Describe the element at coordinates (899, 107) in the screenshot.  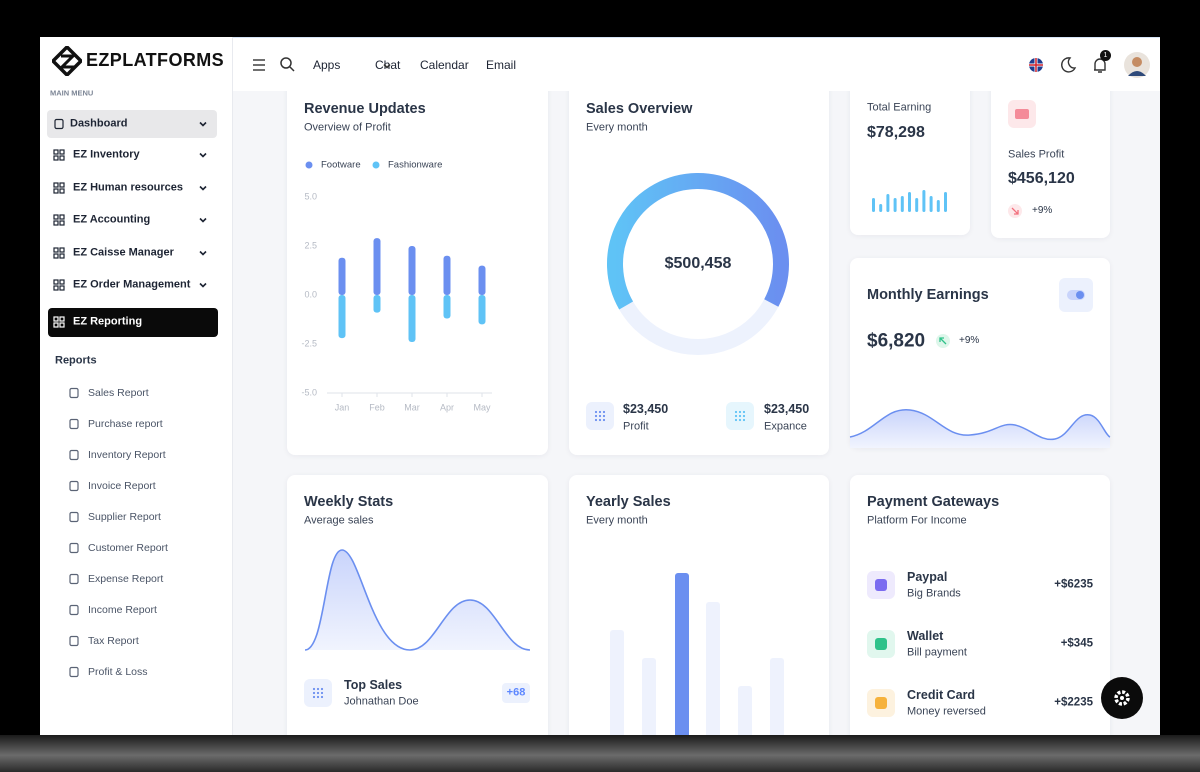
I see `stat-label: Total Earning` at that location.